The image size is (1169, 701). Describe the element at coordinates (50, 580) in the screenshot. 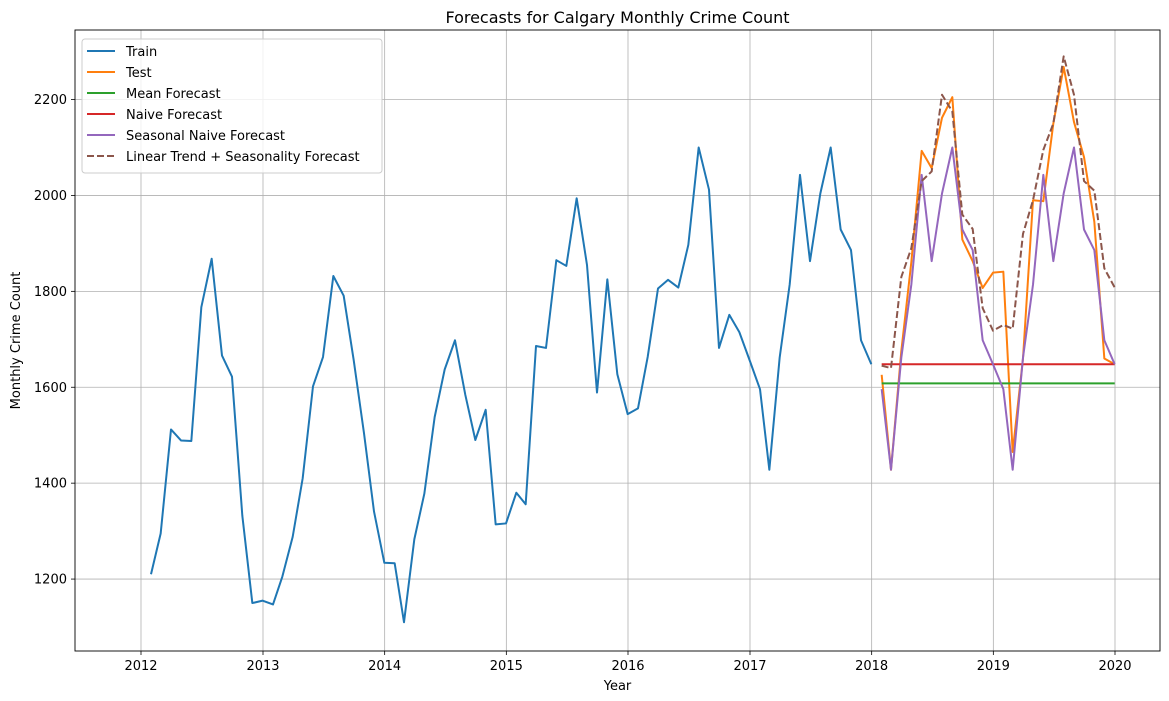

I see `y-tick-label: 1200` at that location.